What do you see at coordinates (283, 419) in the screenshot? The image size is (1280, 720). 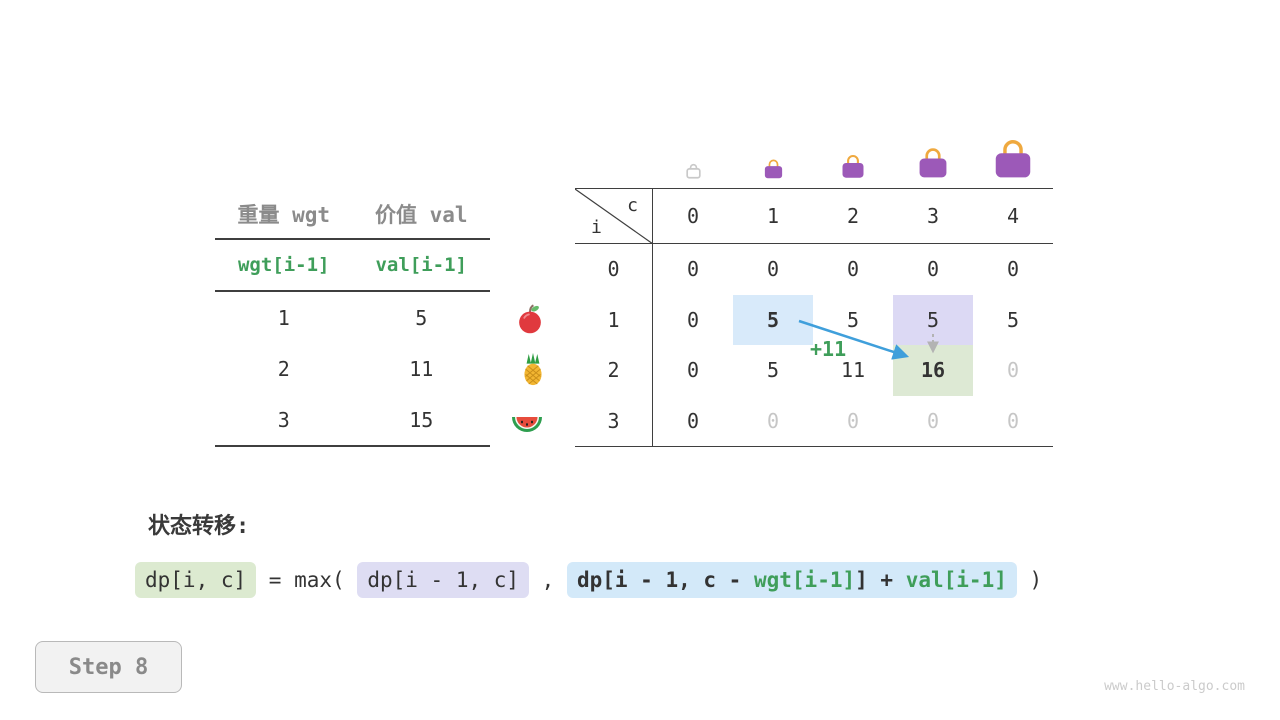 I see `item-row-wgt: 3` at bounding box center [283, 419].